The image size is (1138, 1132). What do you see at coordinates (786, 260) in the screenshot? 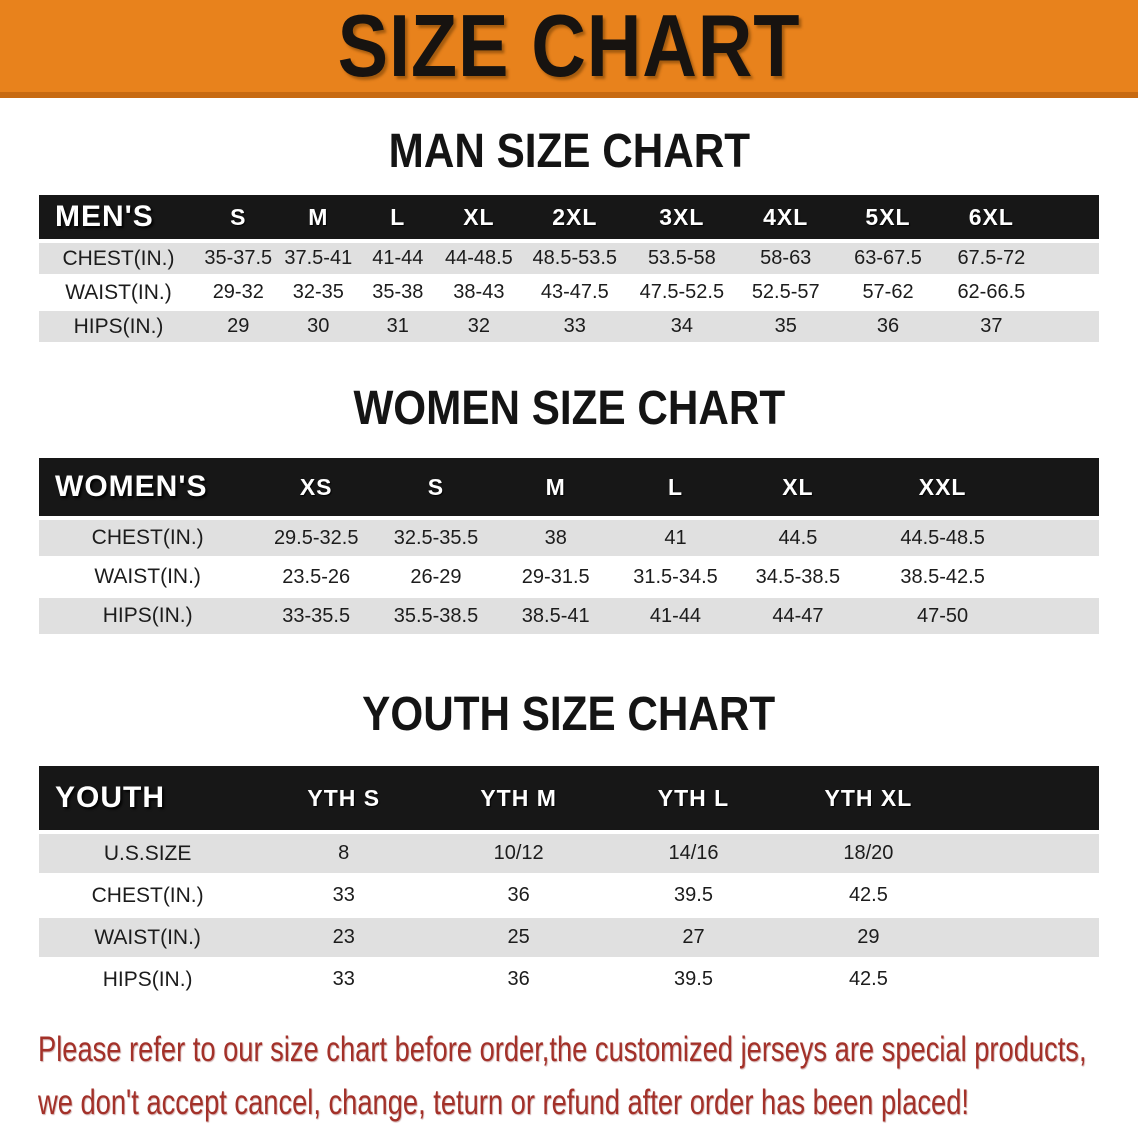
I see `value-cell: 58-63` at bounding box center [786, 260].